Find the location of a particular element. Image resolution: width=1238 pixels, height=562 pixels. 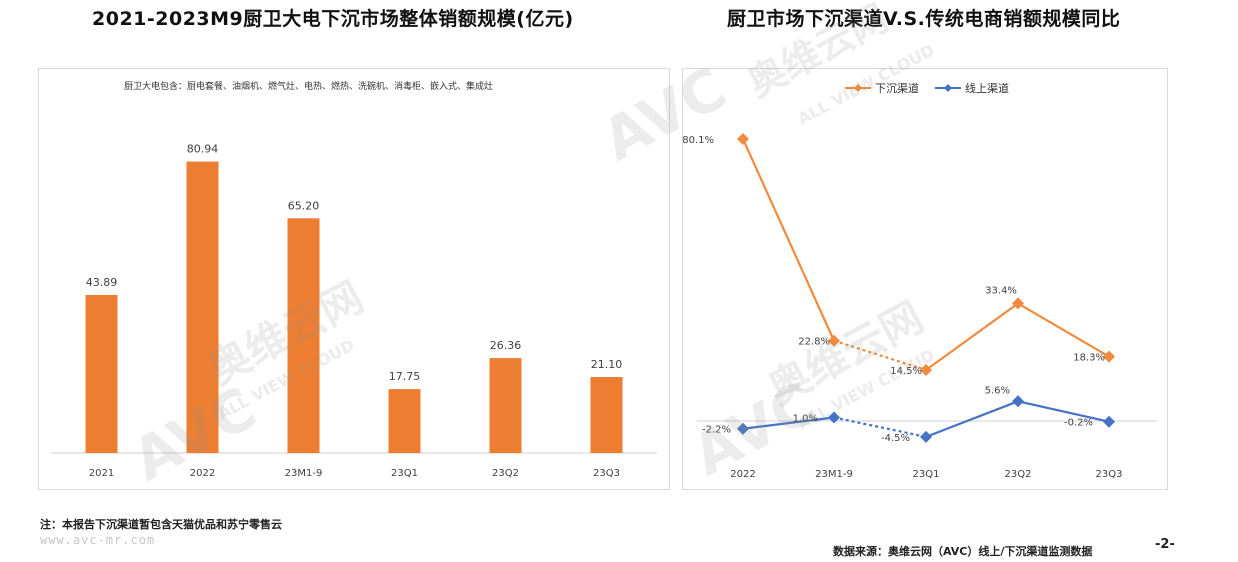

bar-value-label: 17.75 is located at coordinates (405, 376).